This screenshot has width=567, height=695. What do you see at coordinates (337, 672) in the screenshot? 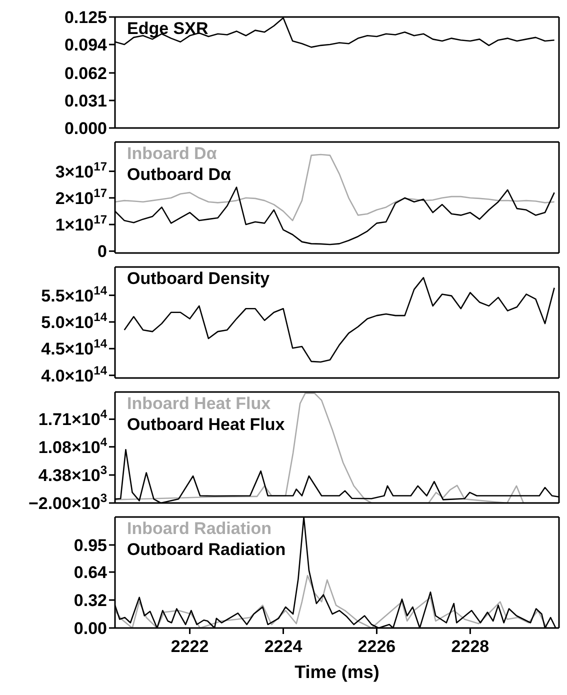
I see `x-axis-title: Time (ms)` at bounding box center [337, 672].